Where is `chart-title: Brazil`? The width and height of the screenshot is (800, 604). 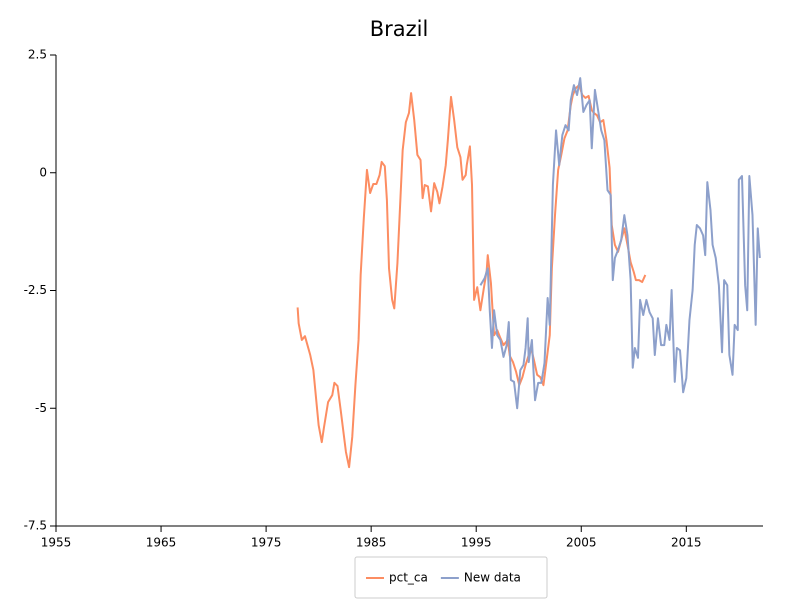 chart-title: Brazil is located at coordinates (399, 29).